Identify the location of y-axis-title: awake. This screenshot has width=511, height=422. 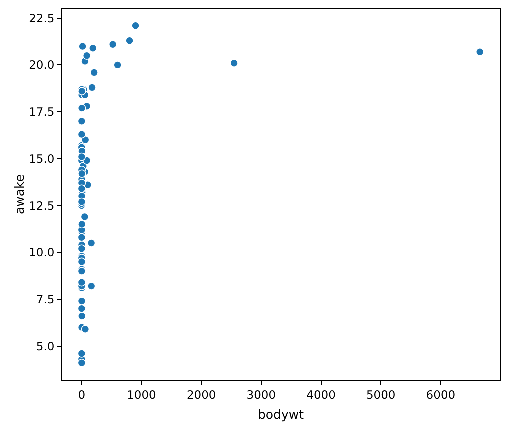
(20, 194).